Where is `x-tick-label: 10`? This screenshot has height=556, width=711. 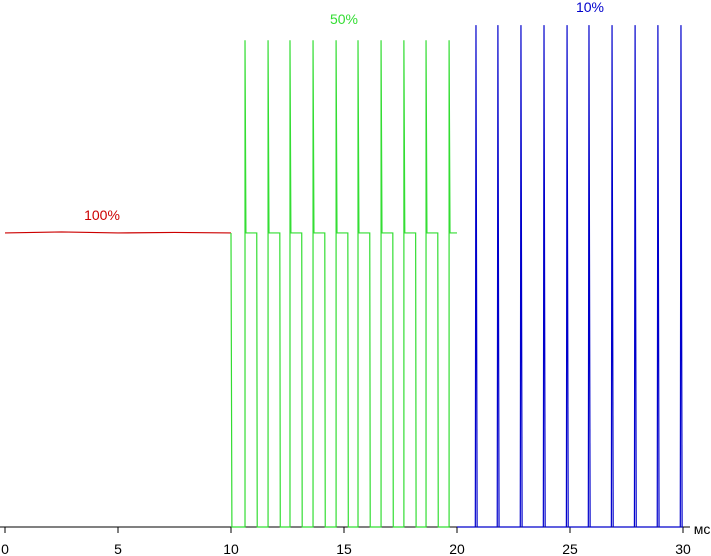 x-tick-label: 10 is located at coordinates (231, 548).